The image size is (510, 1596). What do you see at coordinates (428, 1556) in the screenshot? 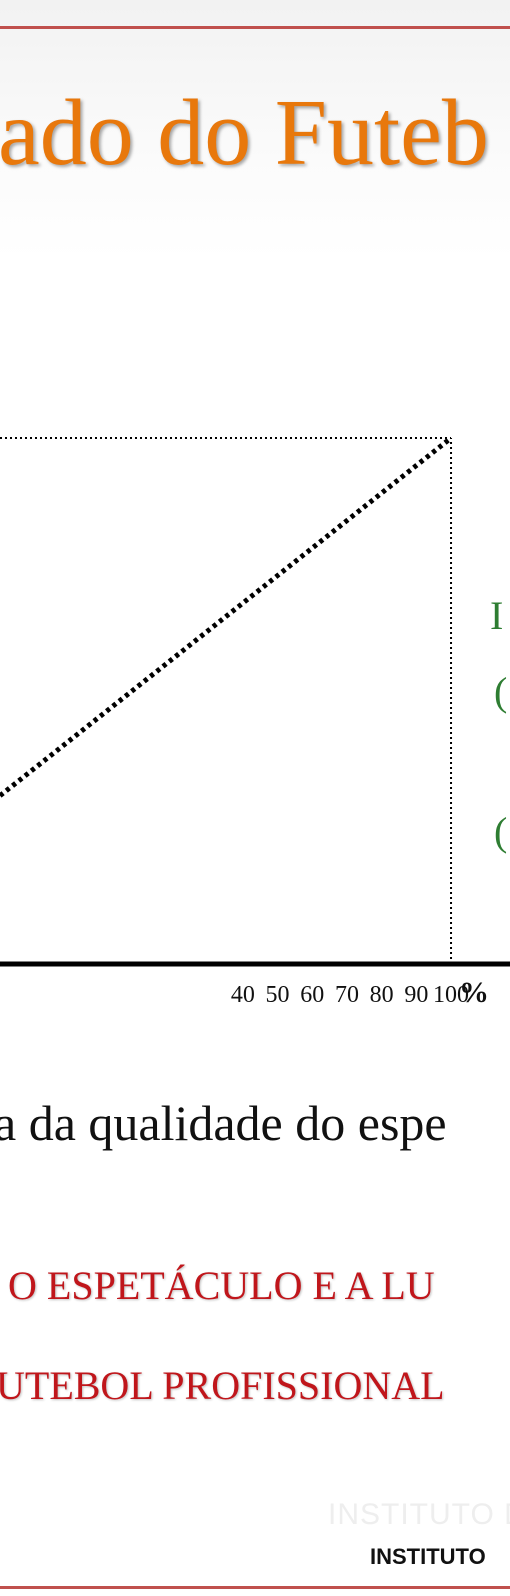
I see `footer-institution: INSTITUTO` at bounding box center [428, 1556].